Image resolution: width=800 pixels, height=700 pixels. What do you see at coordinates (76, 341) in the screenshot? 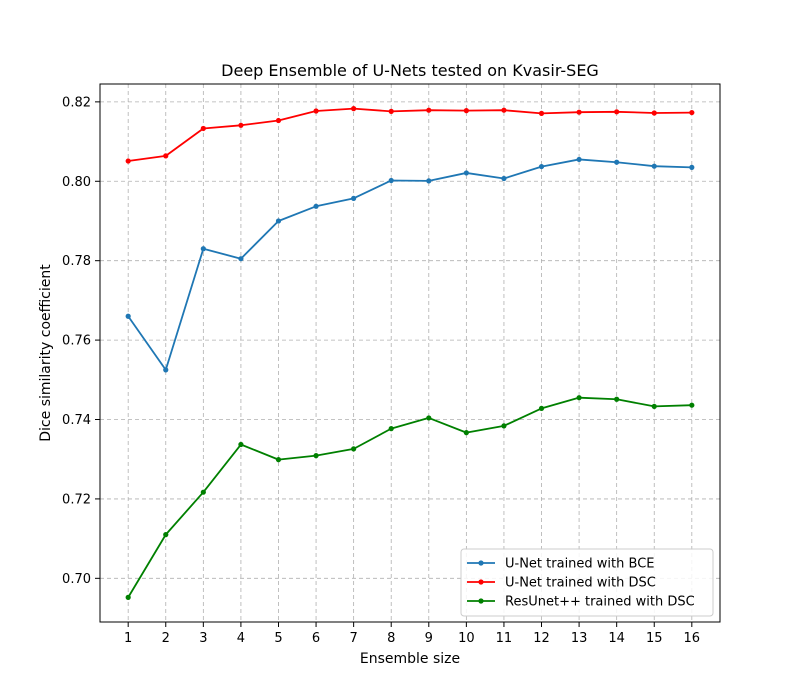
I see `y-tick-label: 0.76` at bounding box center [76, 341].